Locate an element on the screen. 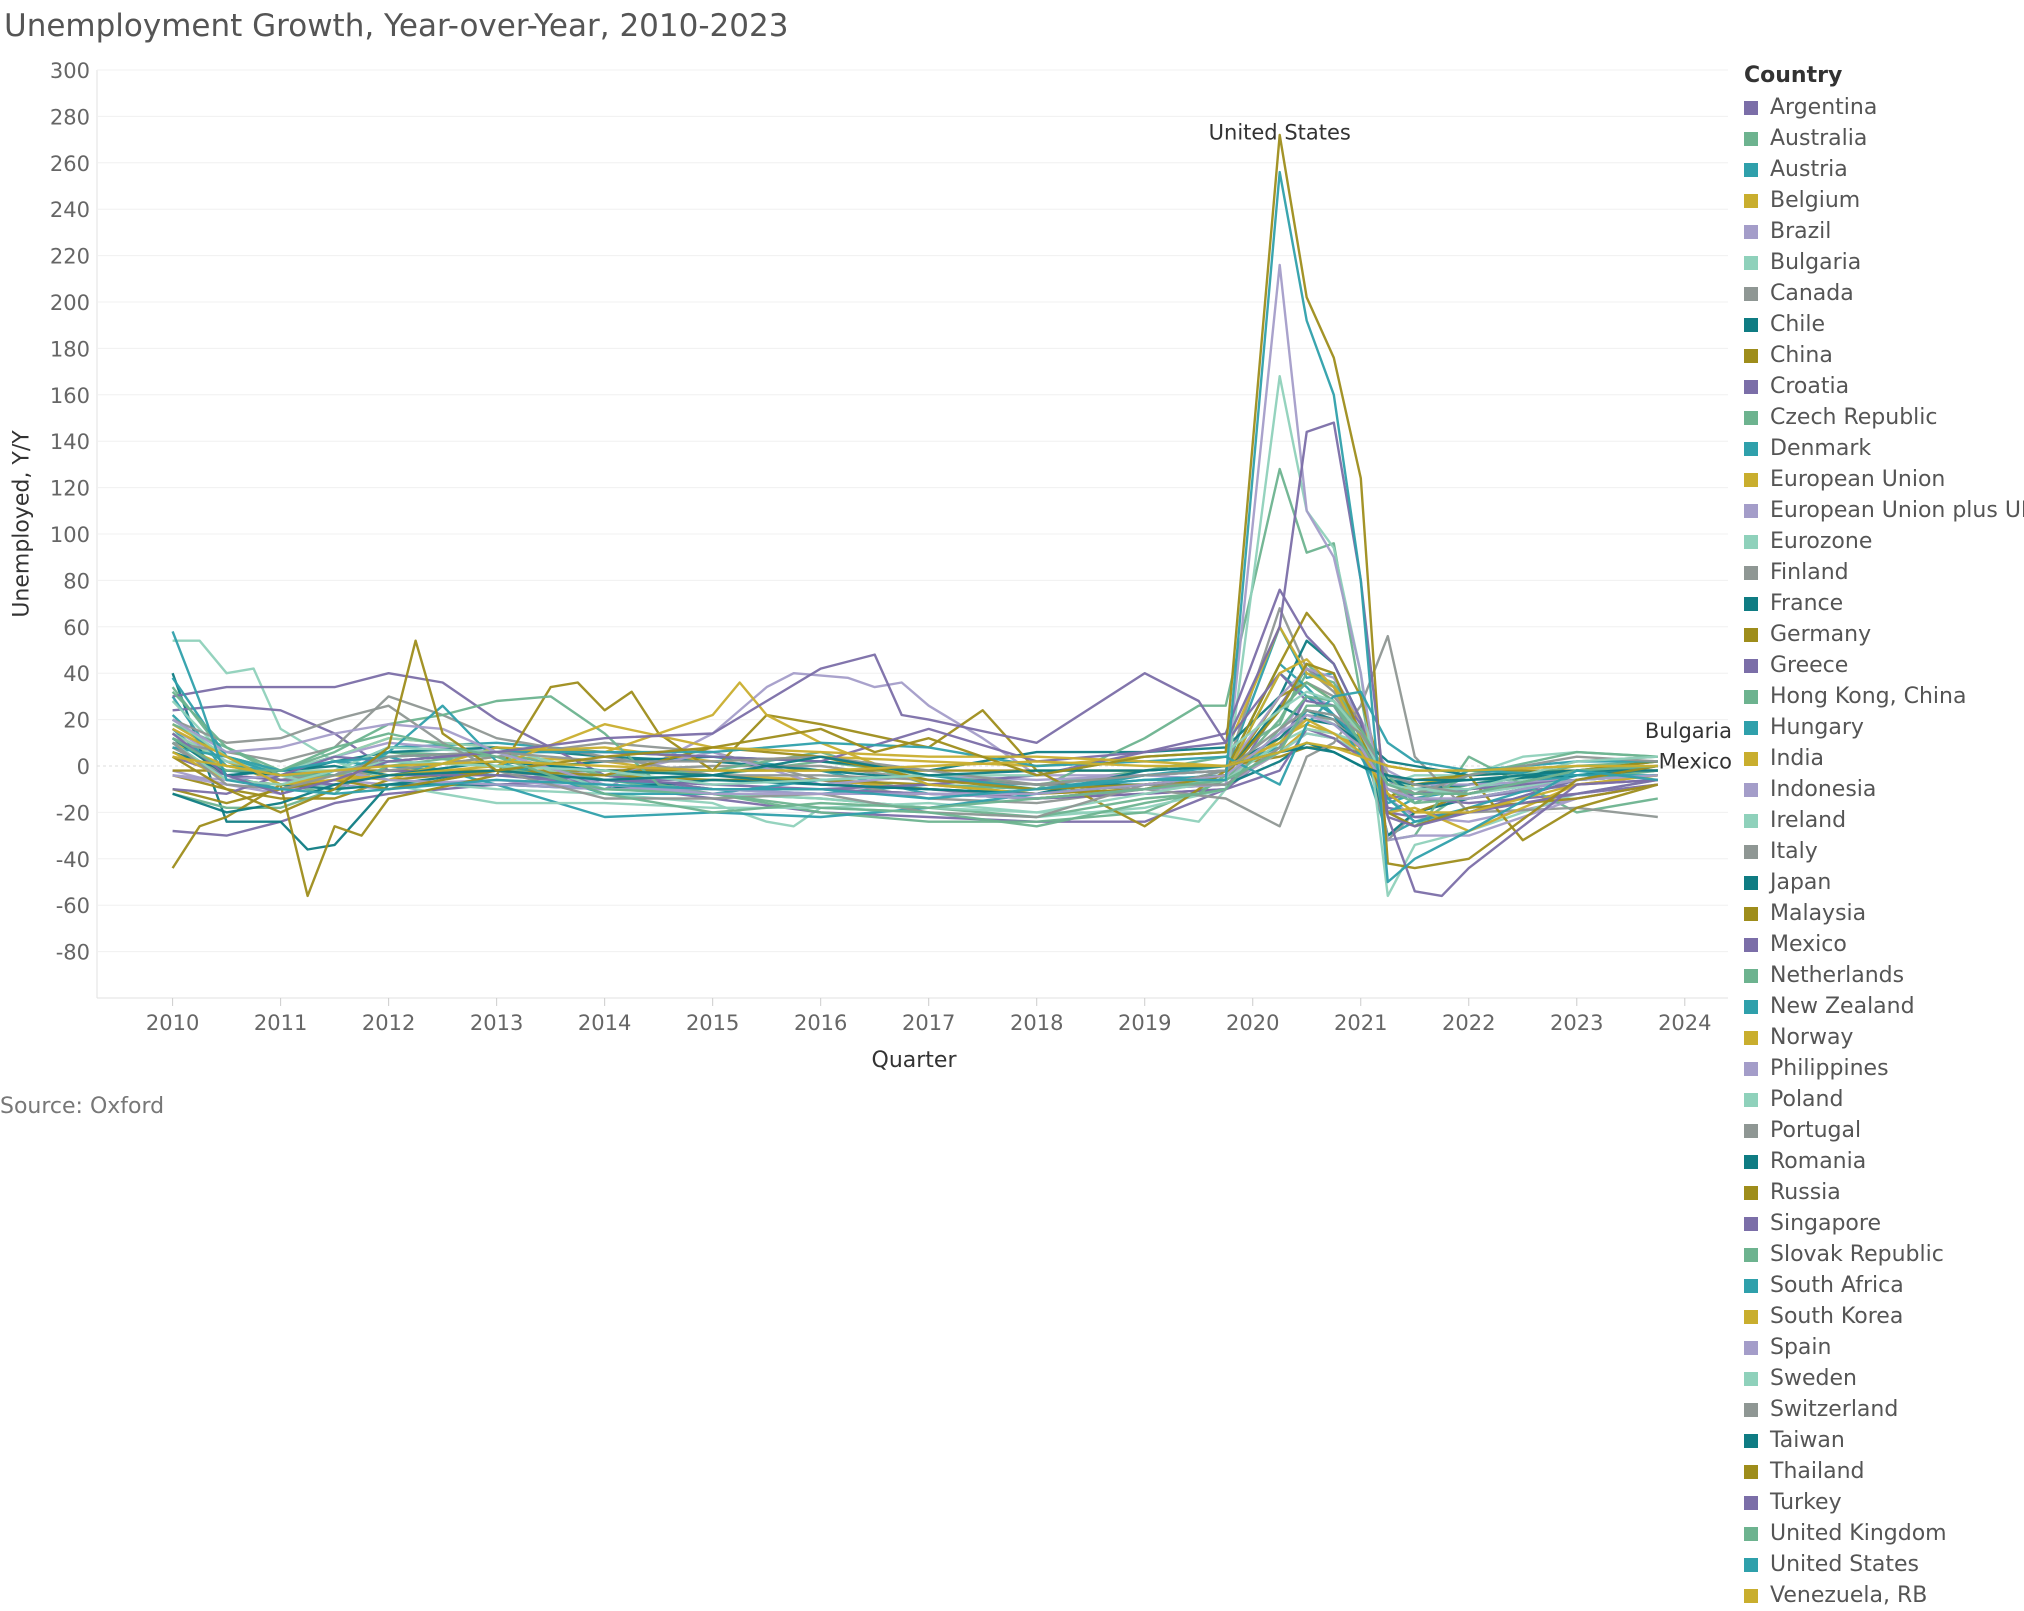 The image size is (2024, 1611). annotation-label: Mexico is located at coordinates (1695, 761).